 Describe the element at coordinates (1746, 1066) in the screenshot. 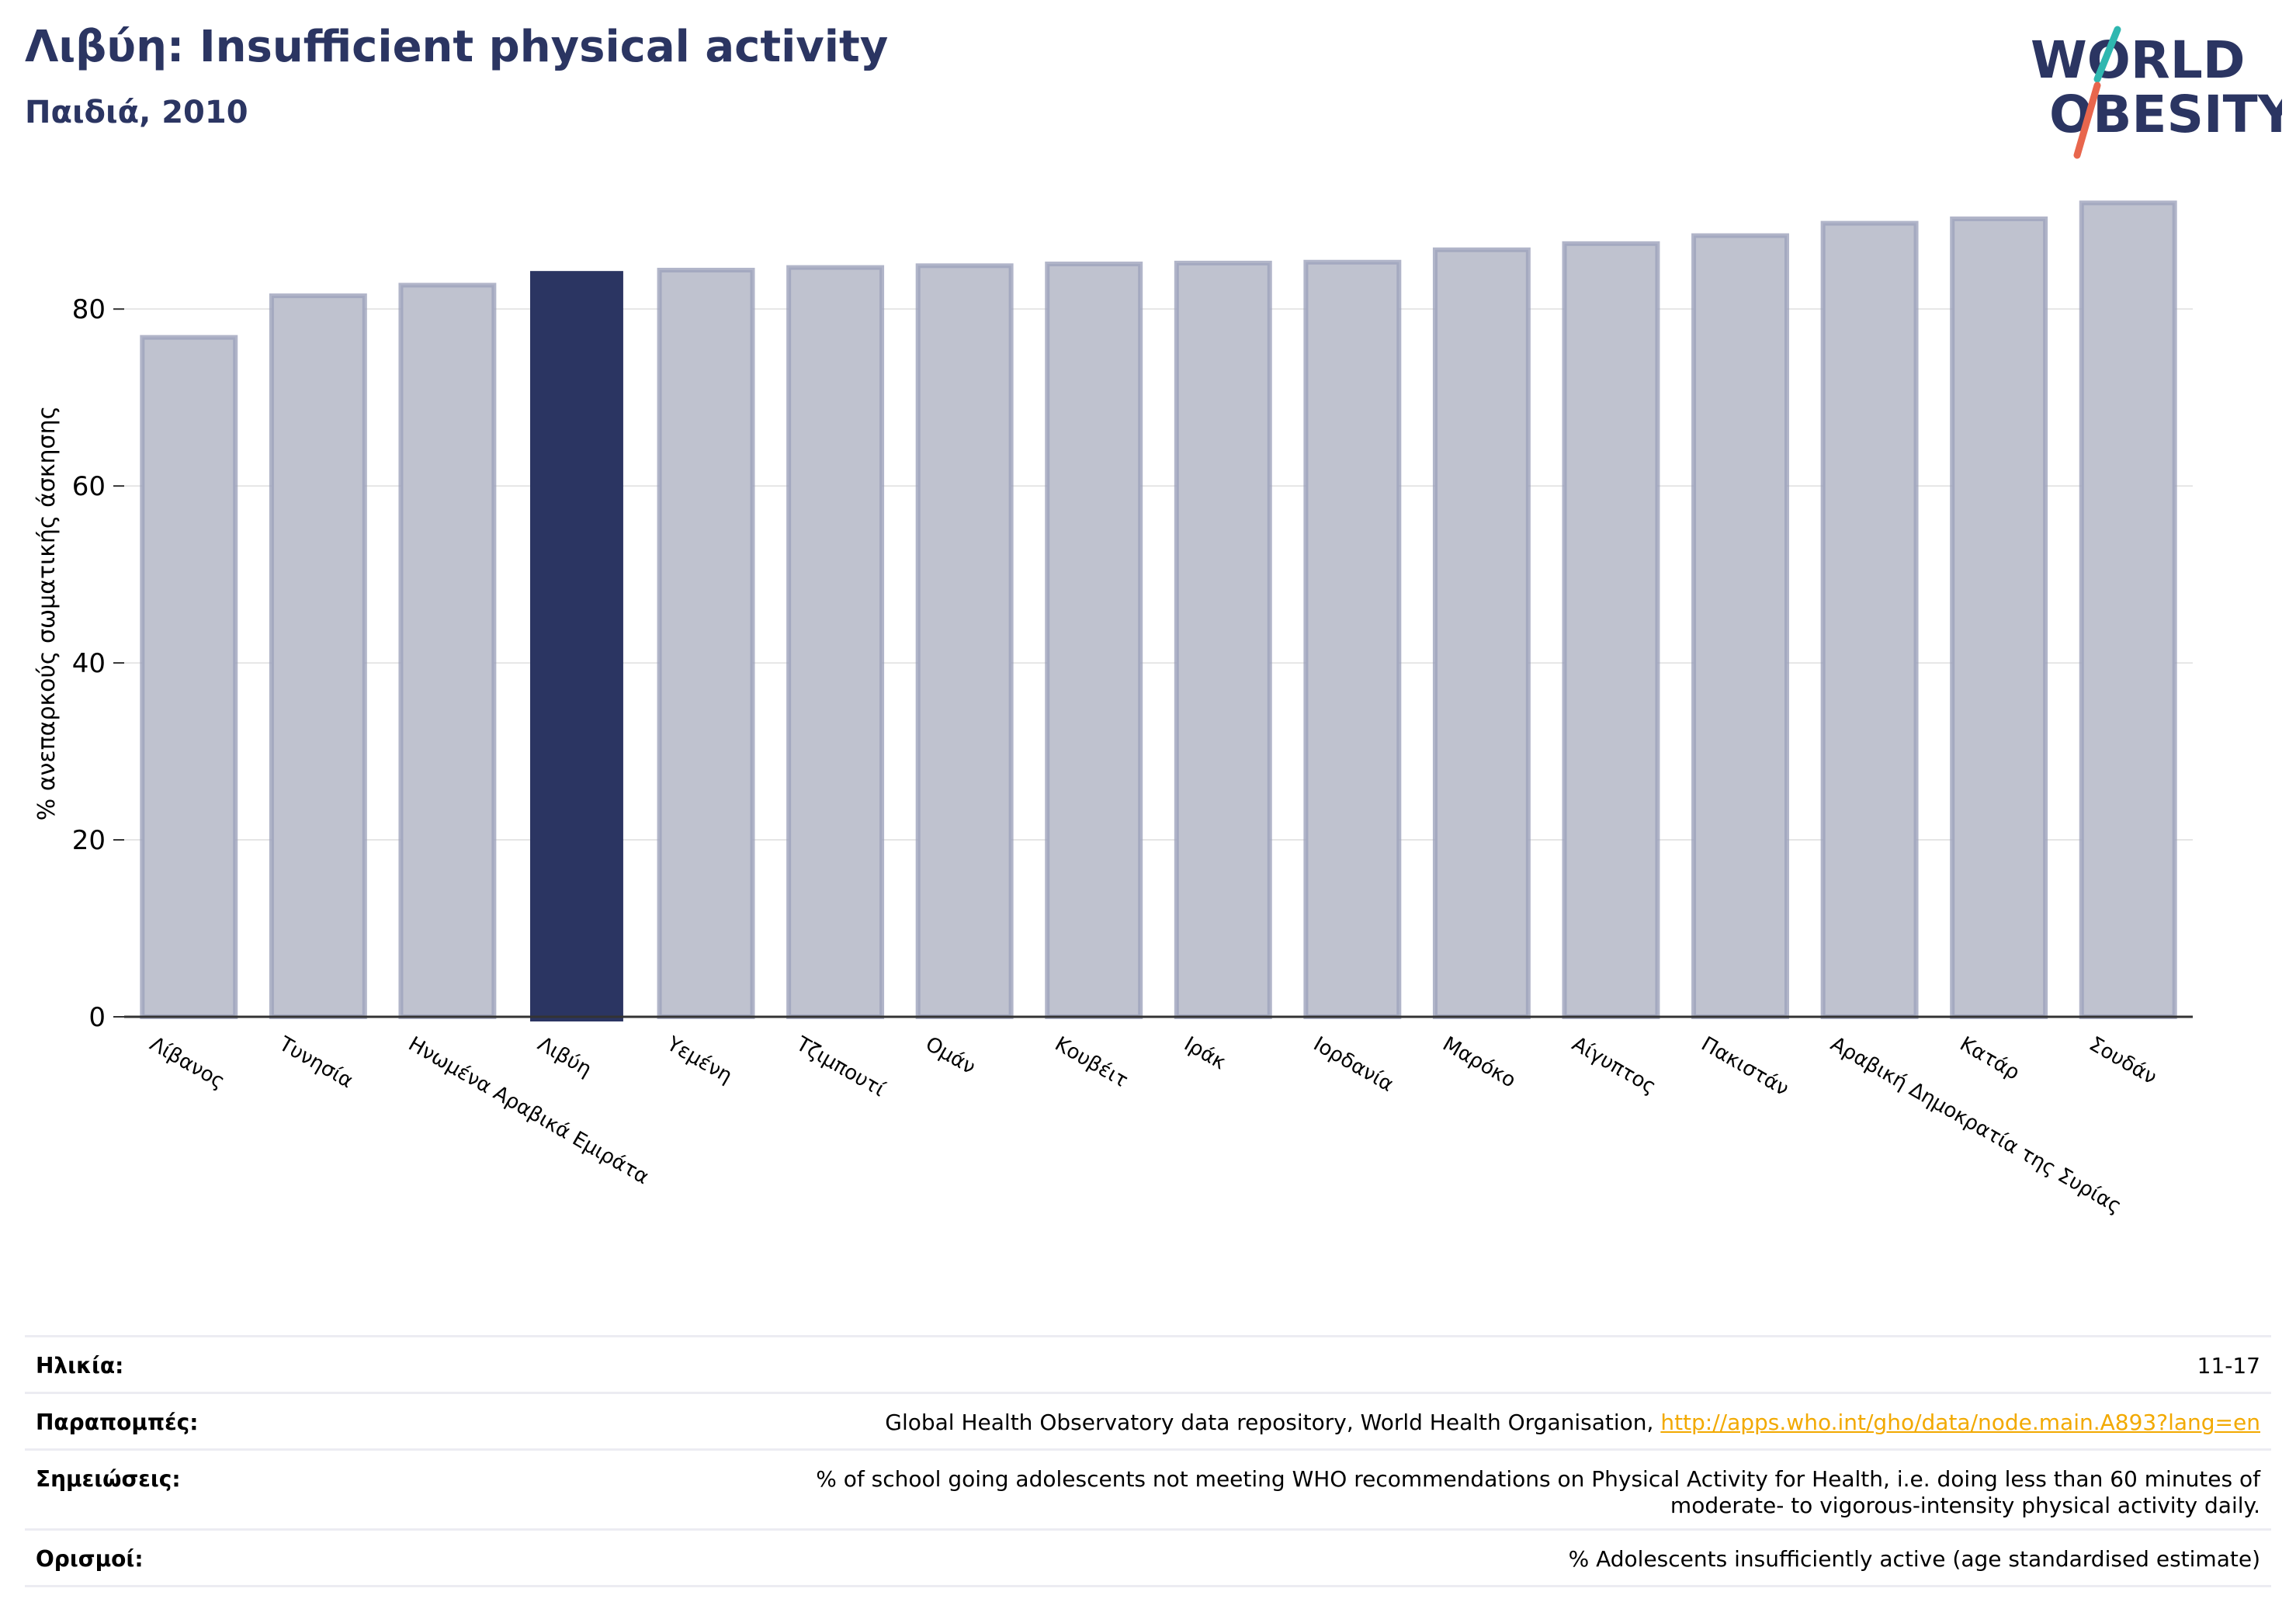

I see `x-tick-label: Πακιστάν` at that location.